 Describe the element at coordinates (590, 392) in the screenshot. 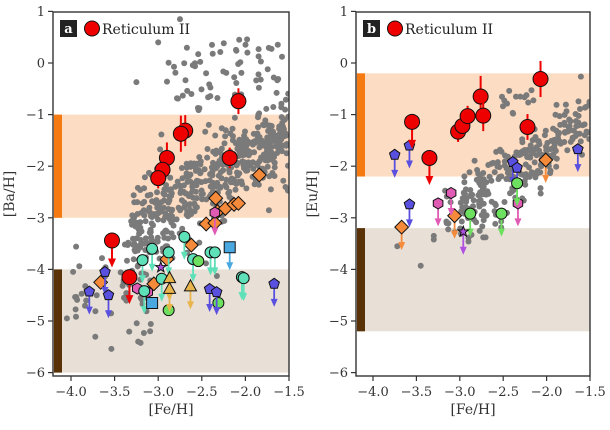

I see `x-tick-label: −1.5` at that location.